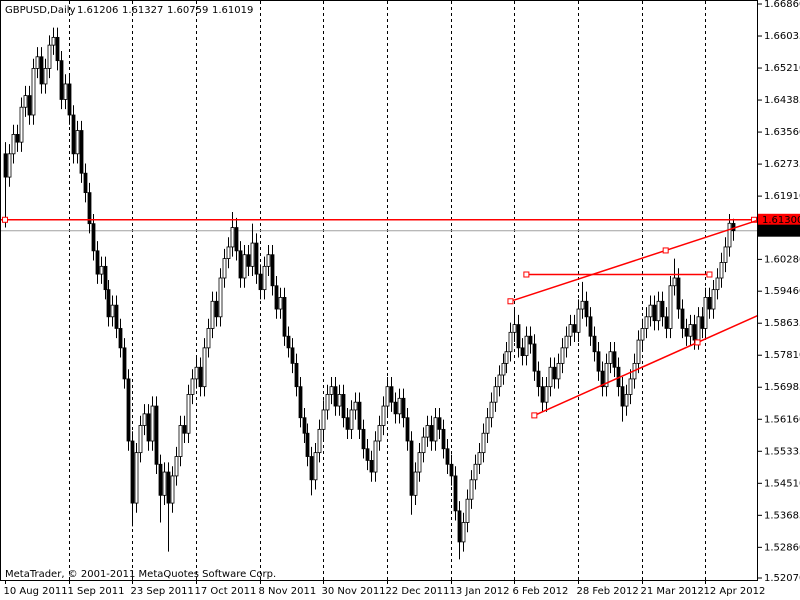  I want to click on y-tick-label: 1.57810, so click(782, 355).